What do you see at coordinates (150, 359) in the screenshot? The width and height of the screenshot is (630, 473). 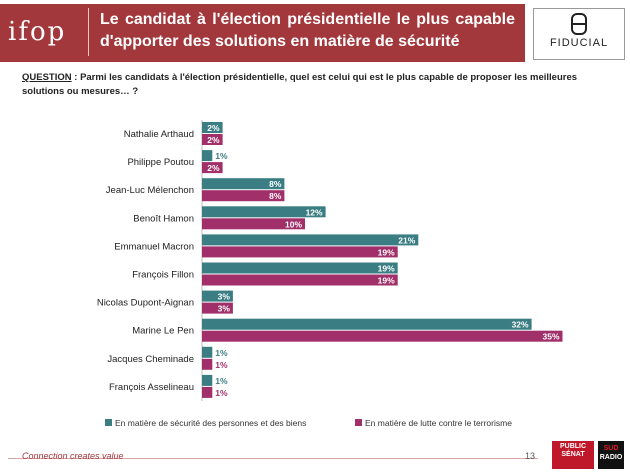 I see `category-label: Jacques Cheminade` at bounding box center [150, 359].